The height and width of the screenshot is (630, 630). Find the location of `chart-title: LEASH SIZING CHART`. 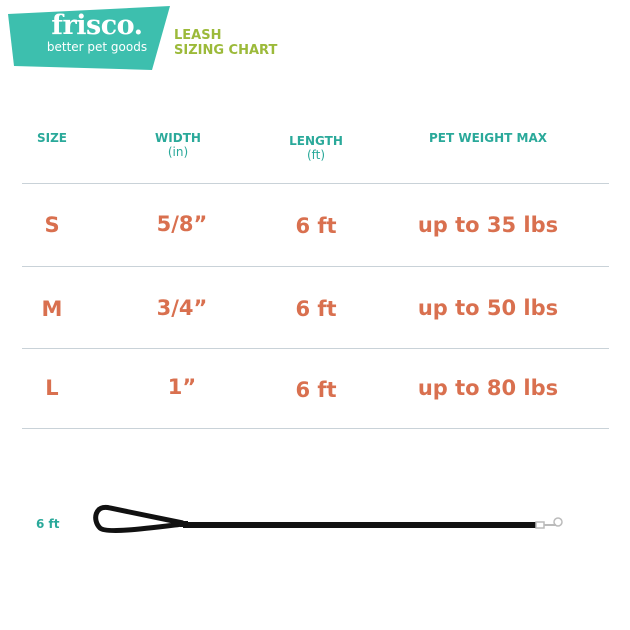

chart-title: LEASH SIZING CHART is located at coordinates (225, 43).